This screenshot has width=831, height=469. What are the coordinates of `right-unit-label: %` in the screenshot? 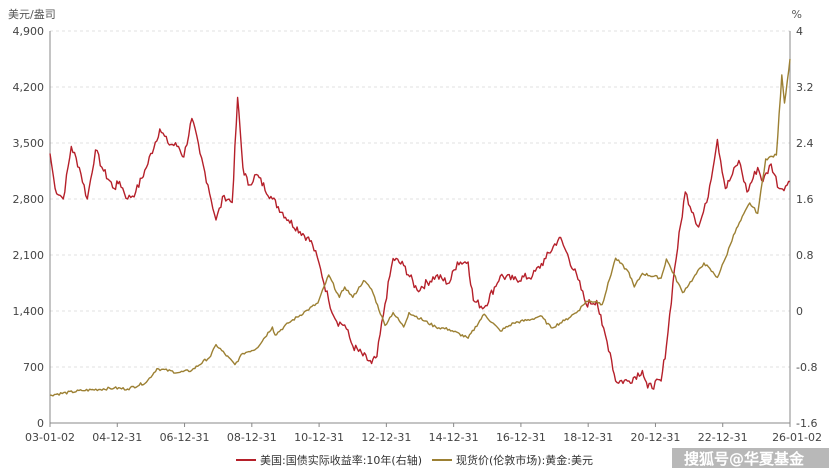 It's located at (797, 14).